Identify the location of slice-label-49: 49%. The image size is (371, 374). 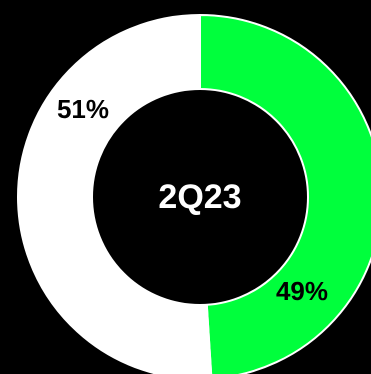
(302, 291).